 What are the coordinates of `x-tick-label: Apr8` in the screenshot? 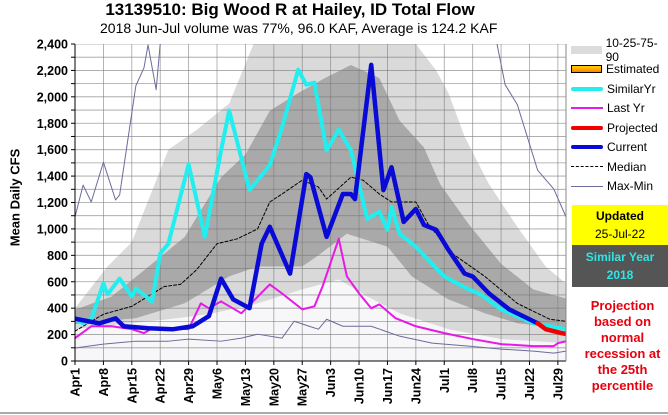 It's located at (104, 382).